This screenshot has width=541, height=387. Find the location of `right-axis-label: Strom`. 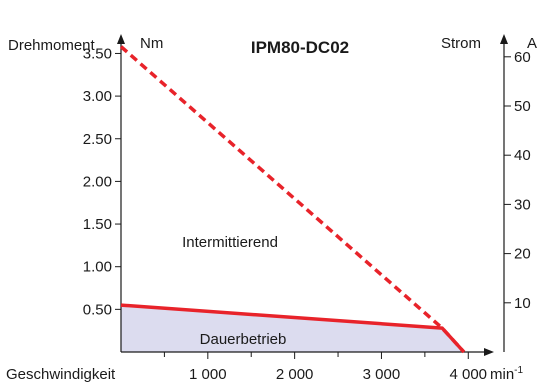

right-axis-label: Strom is located at coordinates (461, 43).